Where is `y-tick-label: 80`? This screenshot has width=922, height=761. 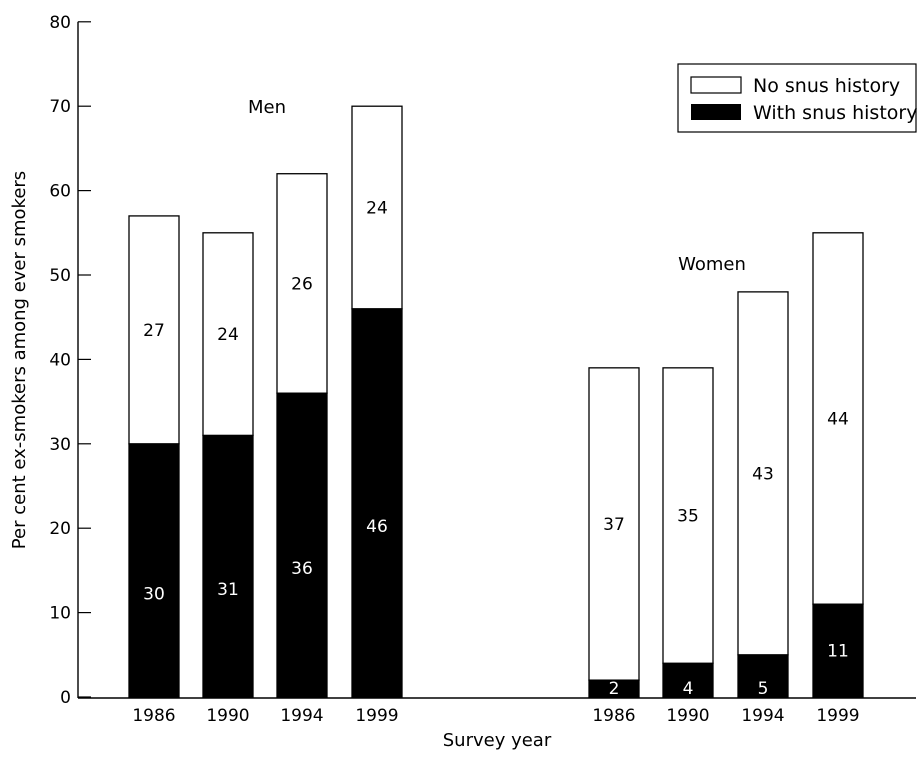
y-tick-label: 80 is located at coordinates (60, 23).